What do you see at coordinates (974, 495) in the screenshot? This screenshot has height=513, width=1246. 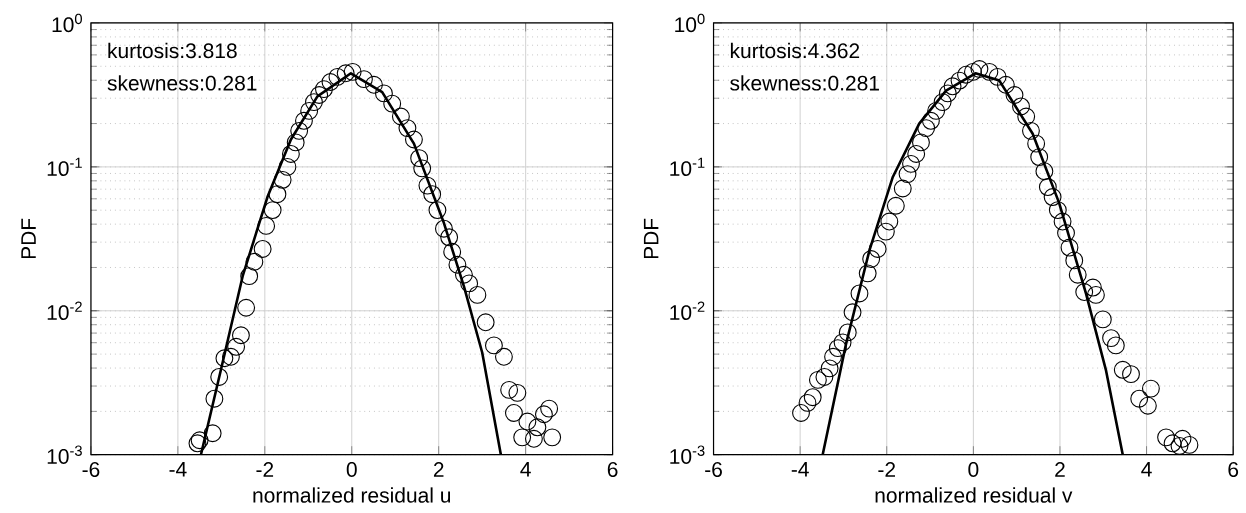 I see `x-axis-title: normalized residual v` at bounding box center [974, 495].